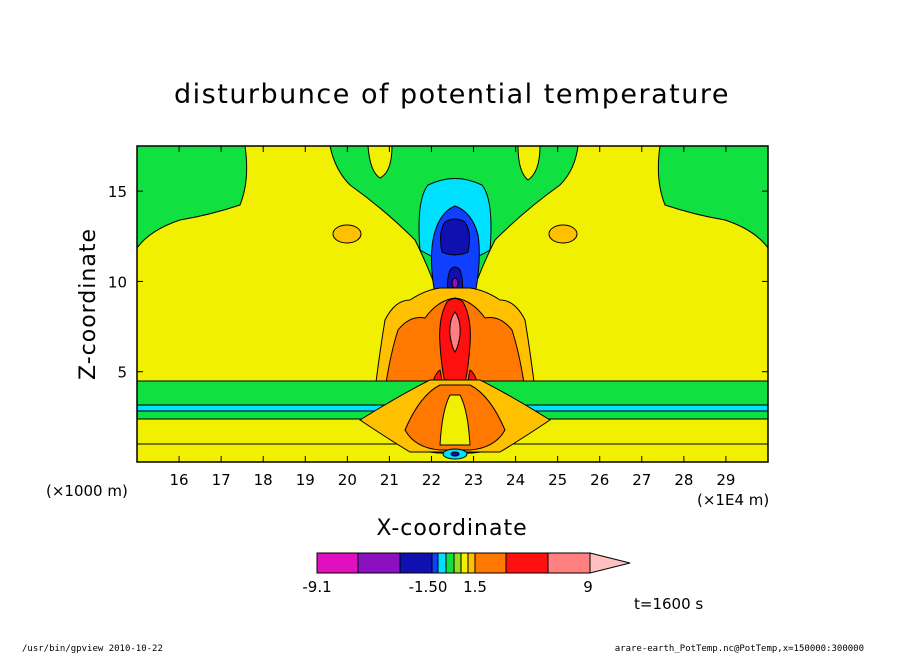 This screenshot has height=654, width=904. Describe the element at coordinates (117, 282) in the screenshot. I see `y-tick-label: 10` at that location.